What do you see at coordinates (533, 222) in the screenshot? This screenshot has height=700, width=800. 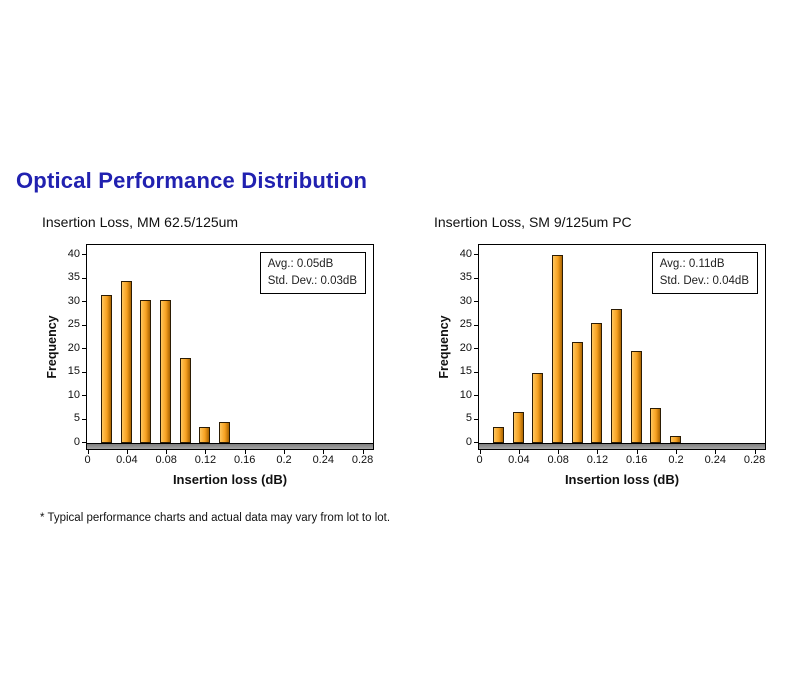 I see `chart-title: Insertion Loss, SM 9/125um PC` at bounding box center [533, 222].